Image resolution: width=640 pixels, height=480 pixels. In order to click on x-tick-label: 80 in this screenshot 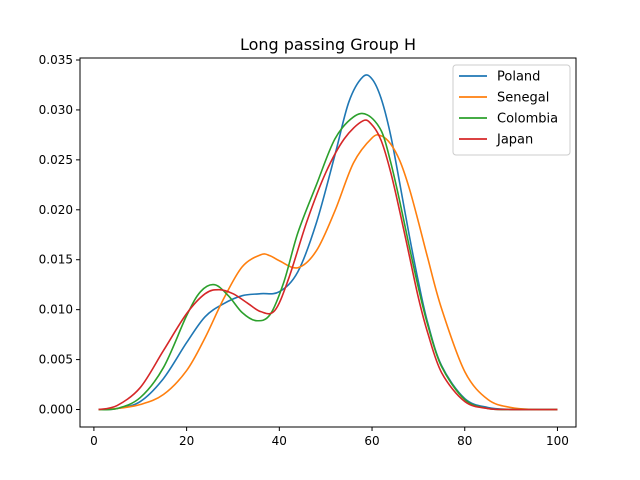, I will do `click(464, 441)`.